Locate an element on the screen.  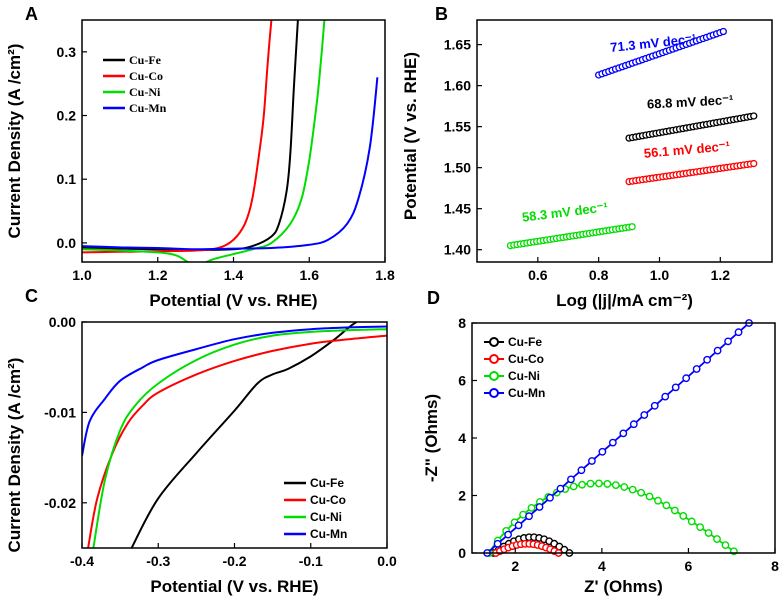
panel-a-legend-label-cu-ni: Cu-Ni is located at coordinates (145, 92).